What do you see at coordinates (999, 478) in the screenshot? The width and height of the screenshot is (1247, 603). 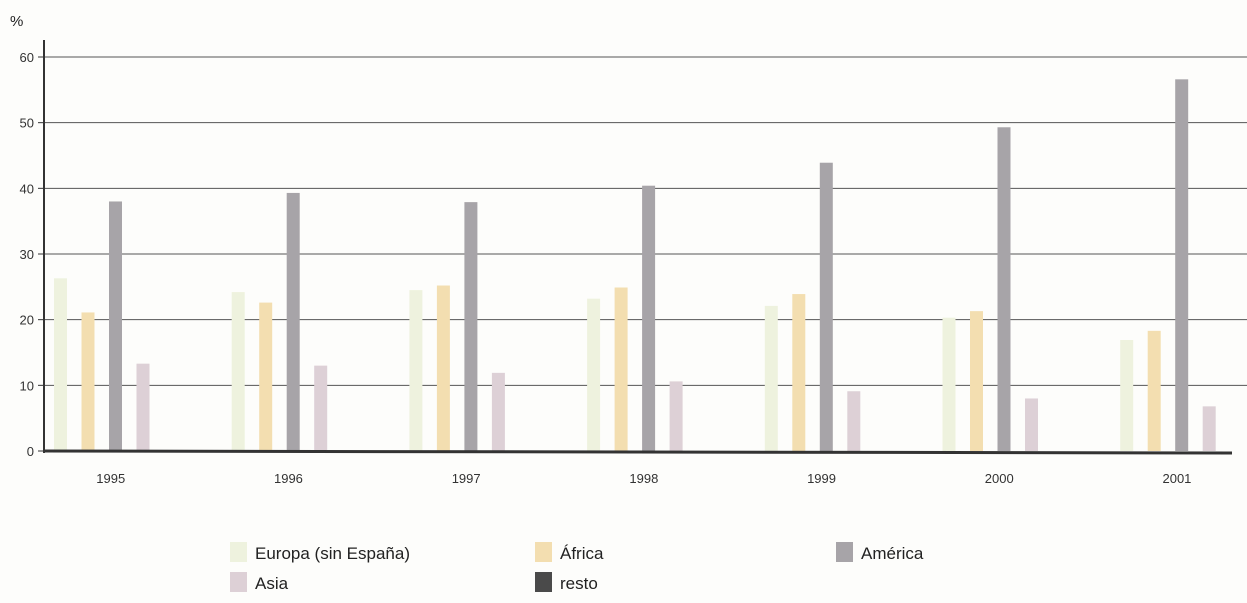 I see `x-tick-label: 2000` at bounding box center [999, 478].